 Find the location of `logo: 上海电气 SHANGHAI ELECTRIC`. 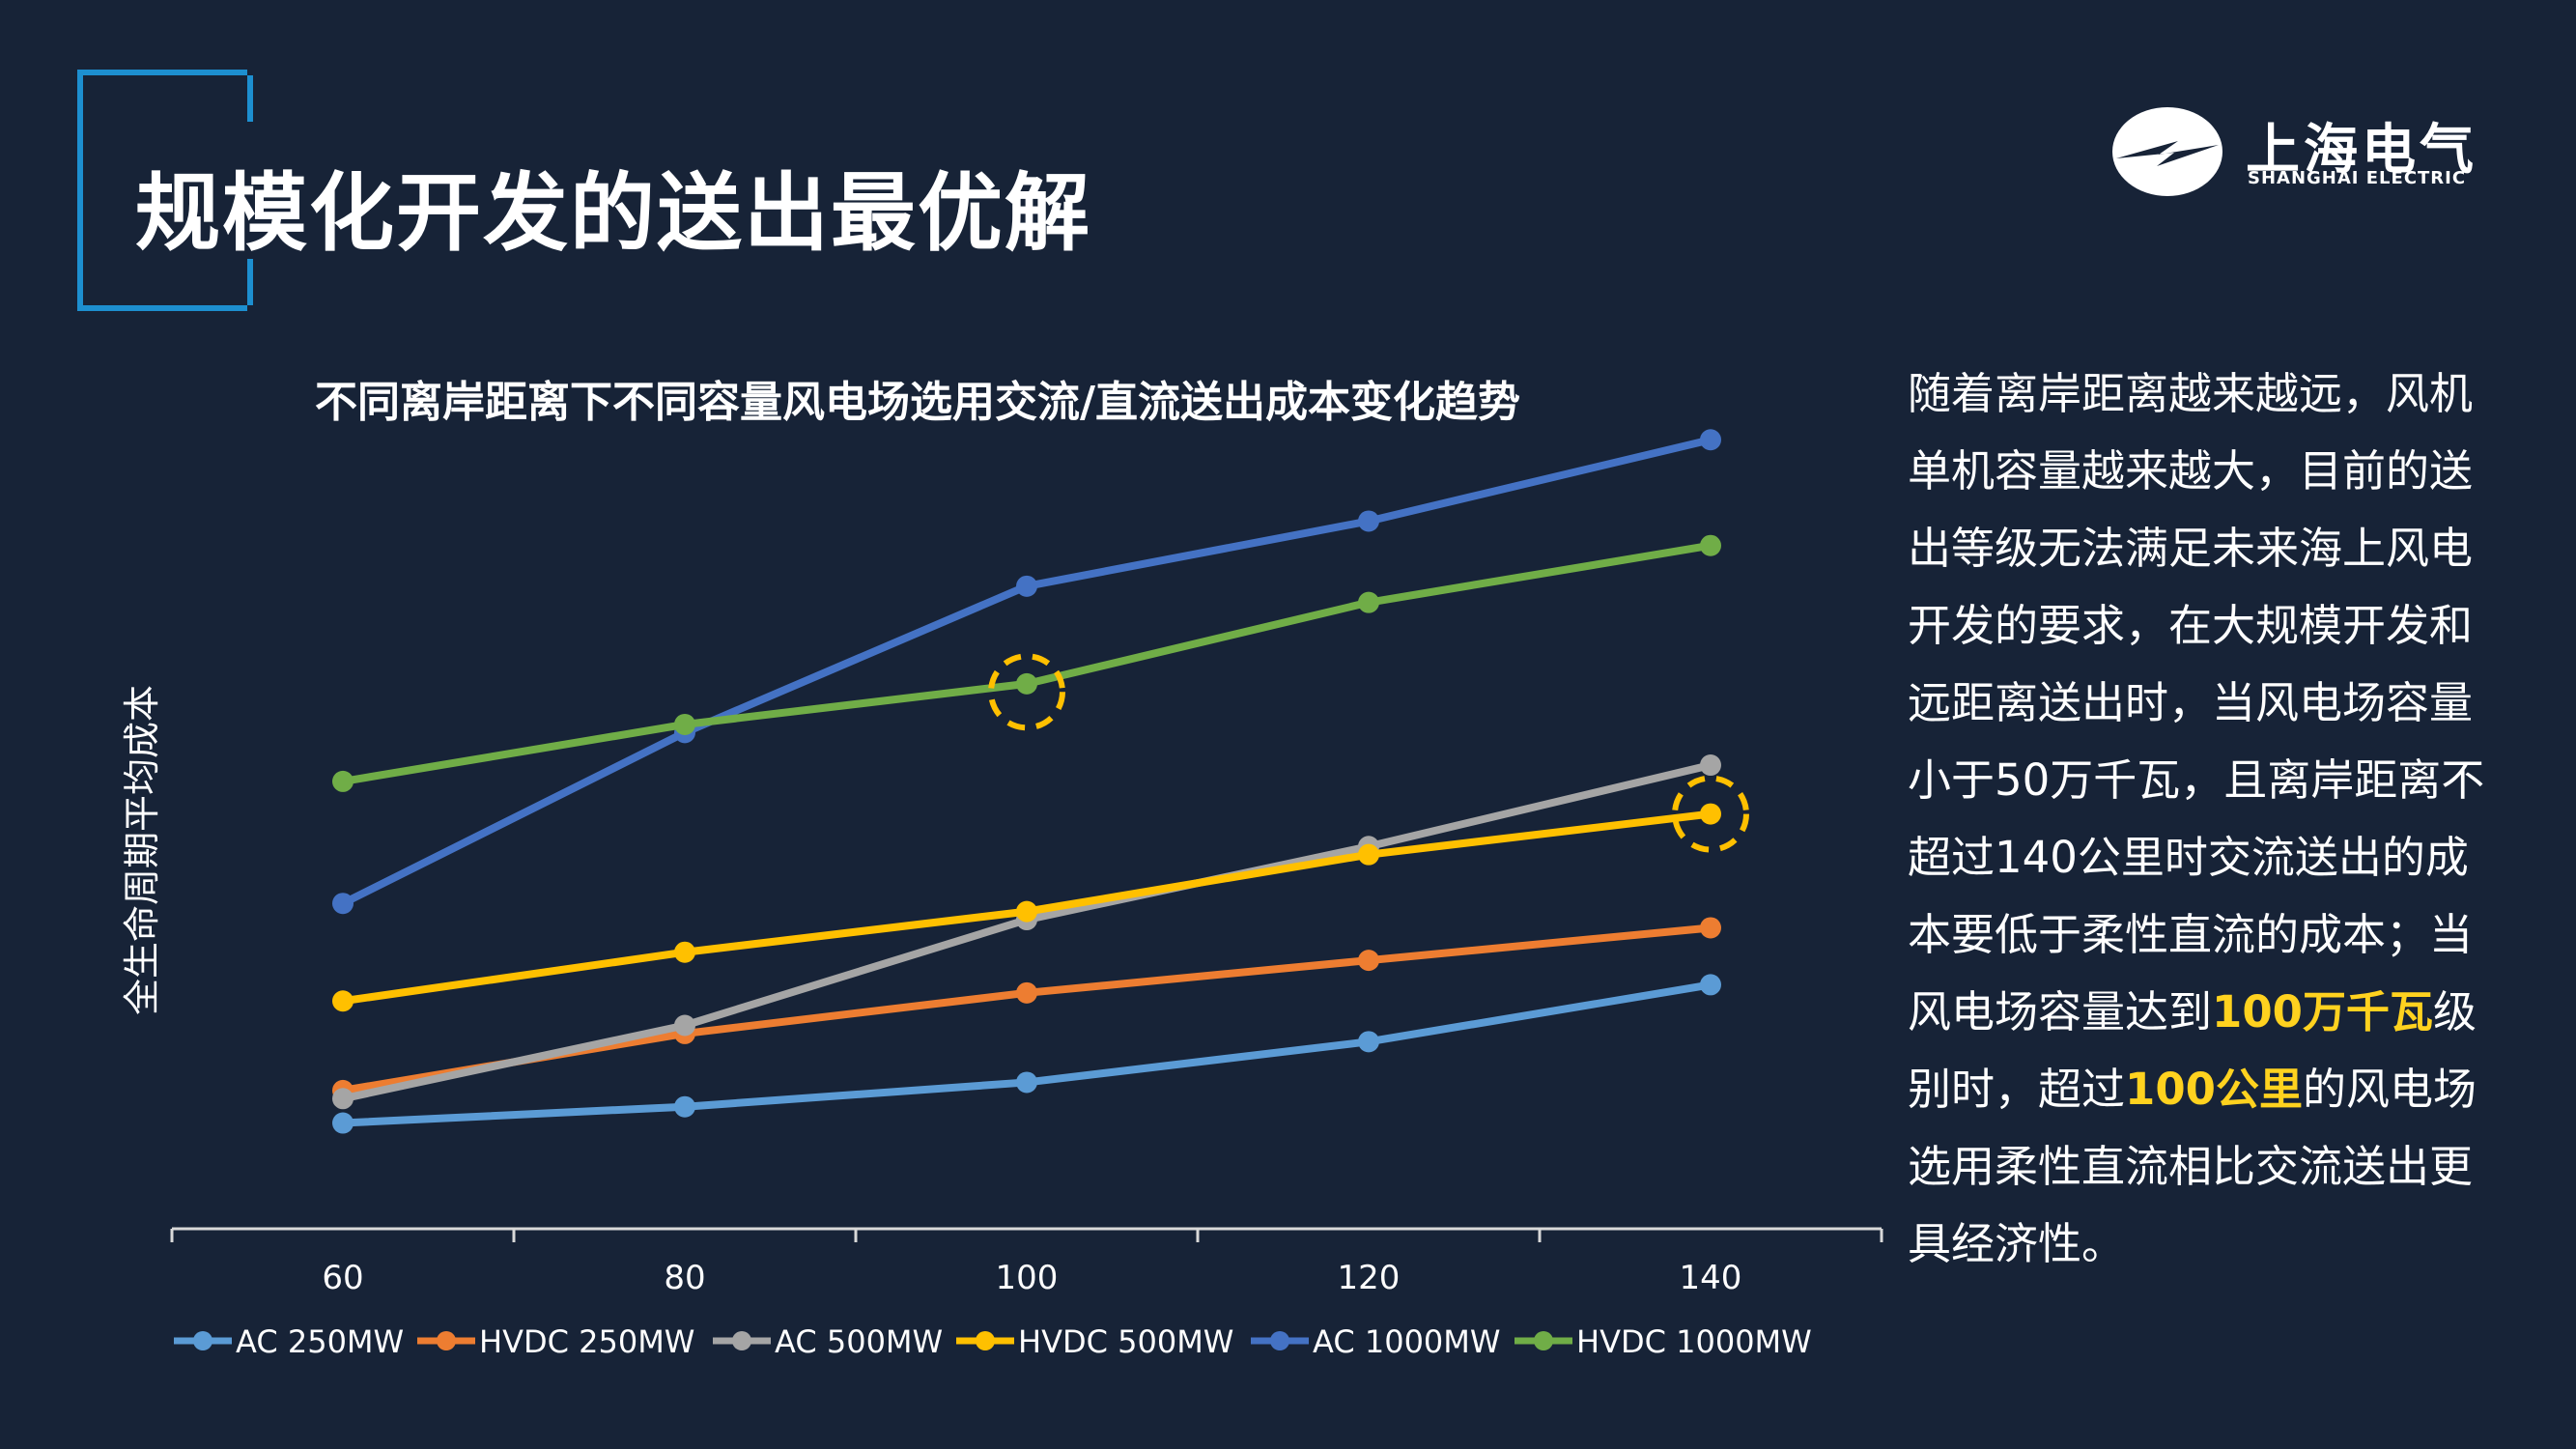

logo: 上海电气 SHANGHAI ELECTRIC is located at coordinates (2298, 152).